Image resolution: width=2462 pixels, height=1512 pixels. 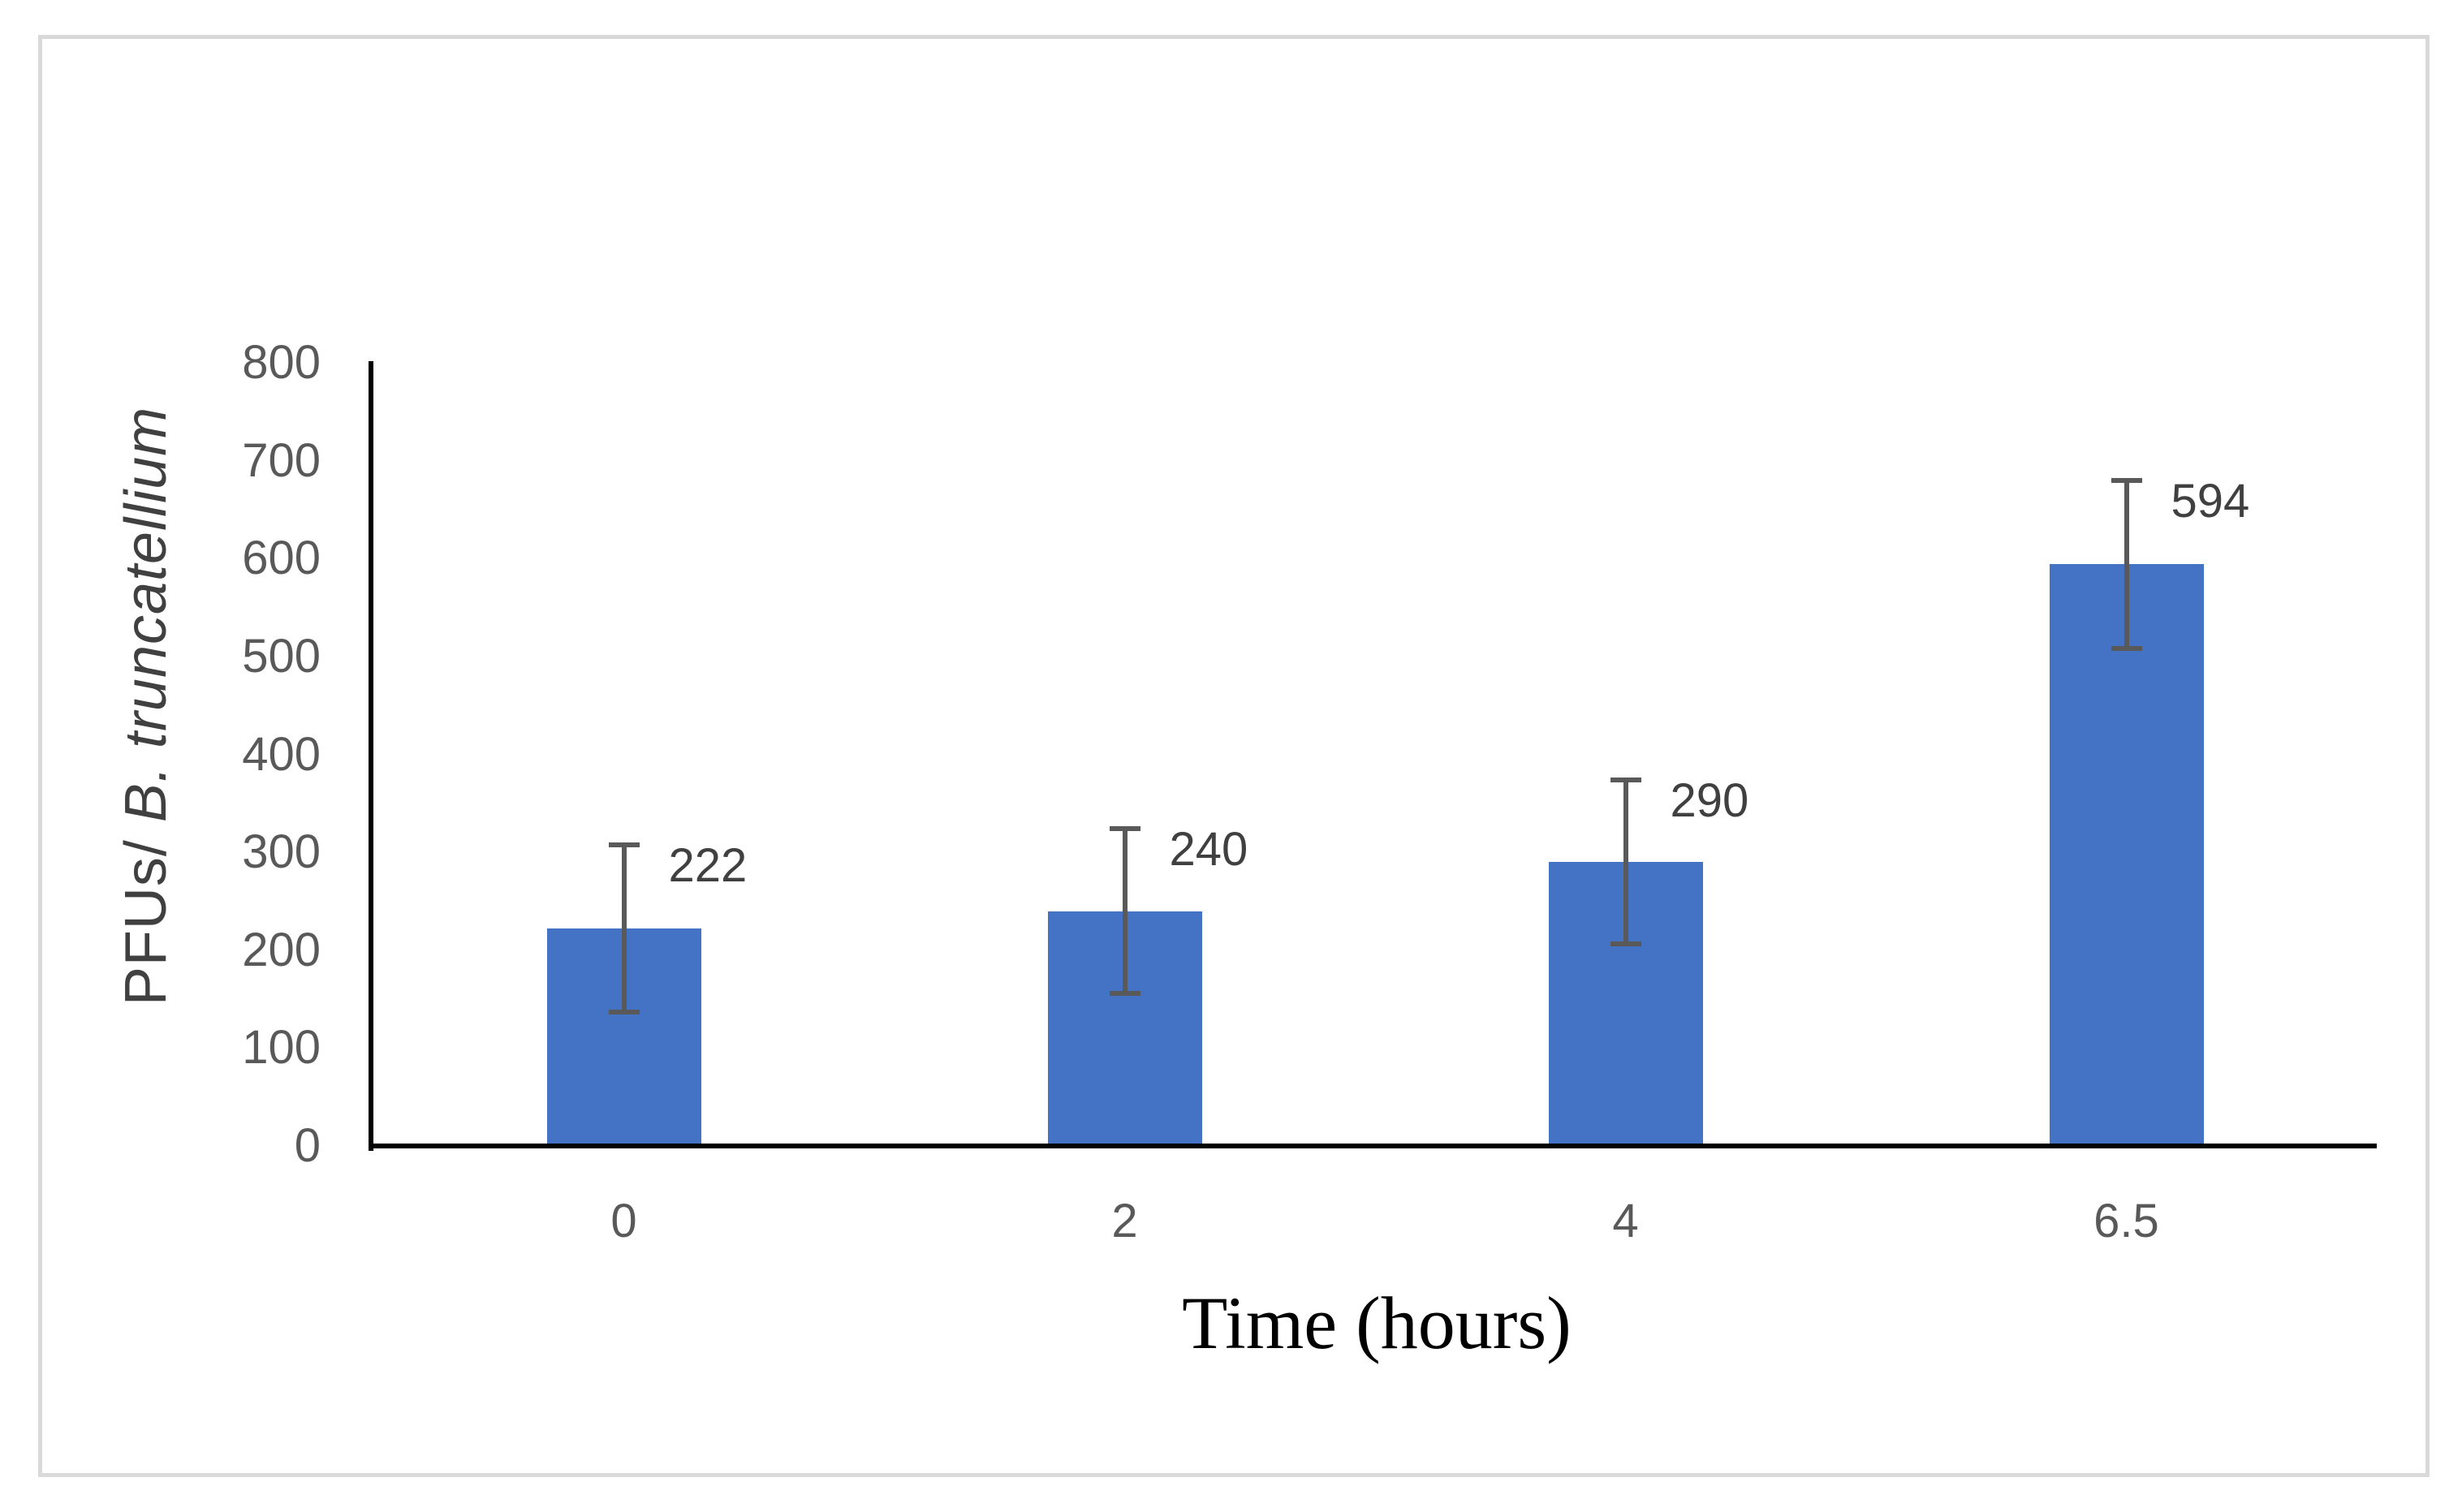 I want to click on y-tick-label: 0, so click(x=307, y=1145).